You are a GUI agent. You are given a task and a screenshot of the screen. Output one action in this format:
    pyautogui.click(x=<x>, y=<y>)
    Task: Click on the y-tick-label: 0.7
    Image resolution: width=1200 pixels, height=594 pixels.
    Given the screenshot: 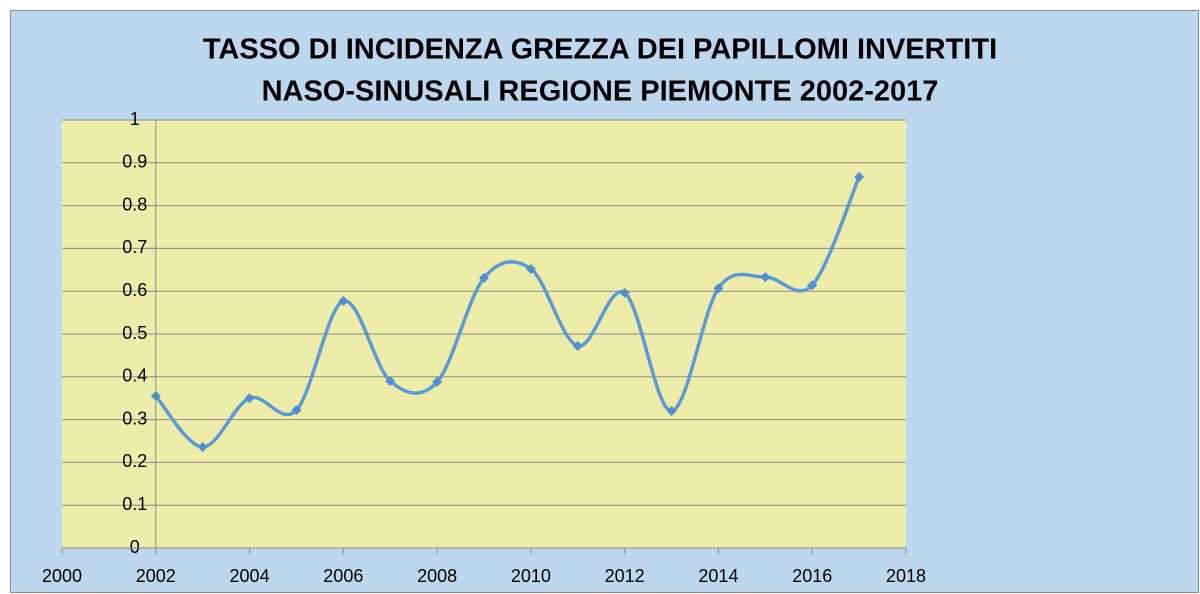 What is the action you would take?
    pyautogui.click(x=134, y=247)
    